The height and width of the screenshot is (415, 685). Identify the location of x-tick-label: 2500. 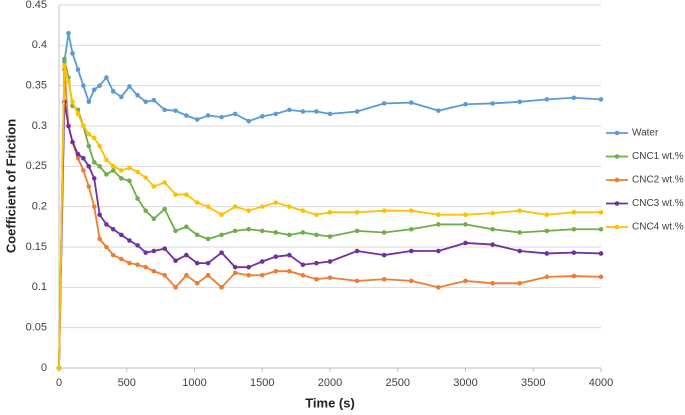
(398, 383).